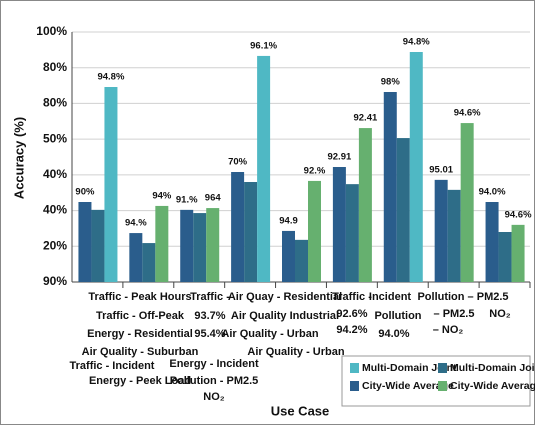 The image size is (535, 425). I want to click on x-category-label: – NO₂, so click(448, 330).